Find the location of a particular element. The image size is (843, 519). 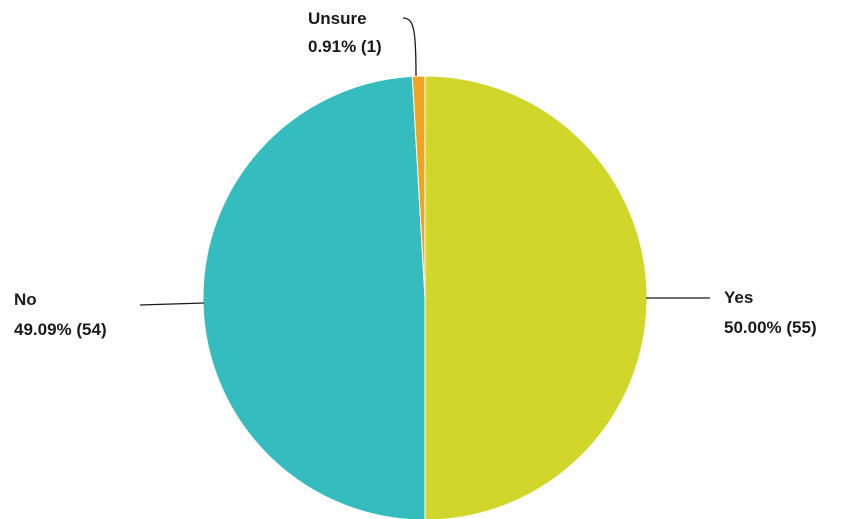

leader-line-unsure is located at coordinates (409, 47).